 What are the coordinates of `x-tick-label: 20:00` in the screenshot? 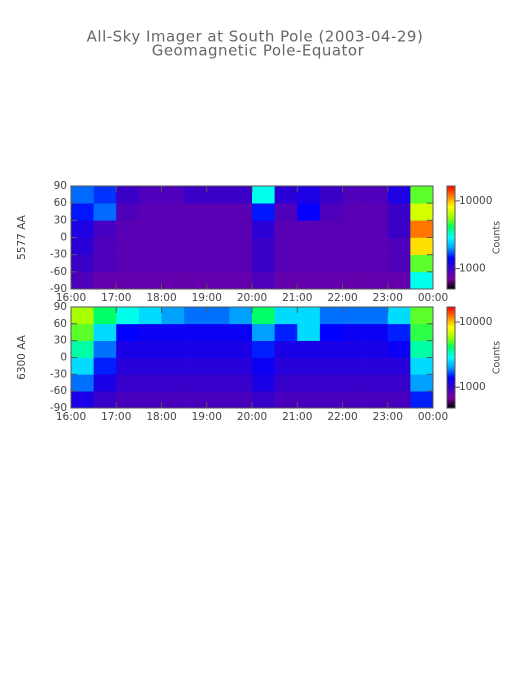 It's located at (252, 417).